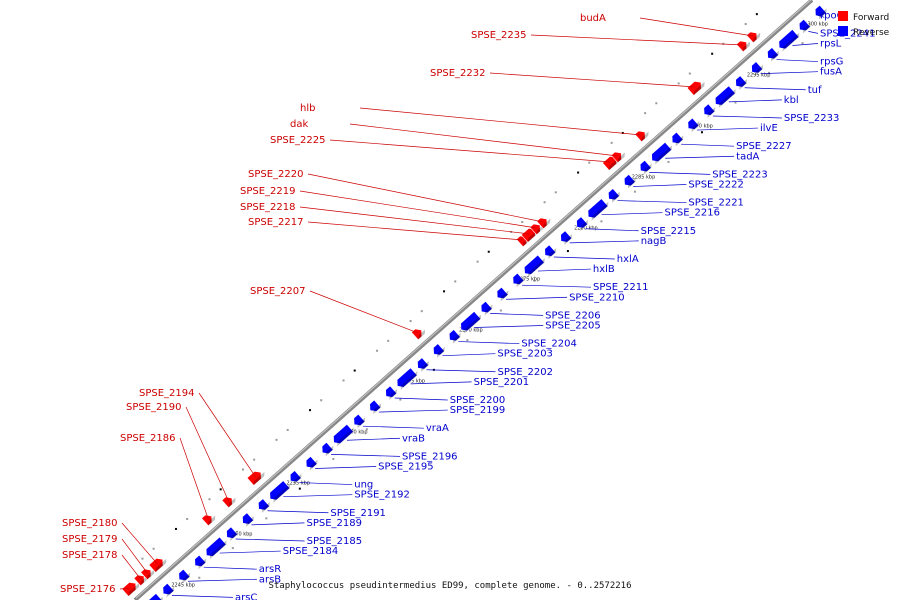  I want to click on reverse-gene-label: SPSE_2210, so click(597, 297).